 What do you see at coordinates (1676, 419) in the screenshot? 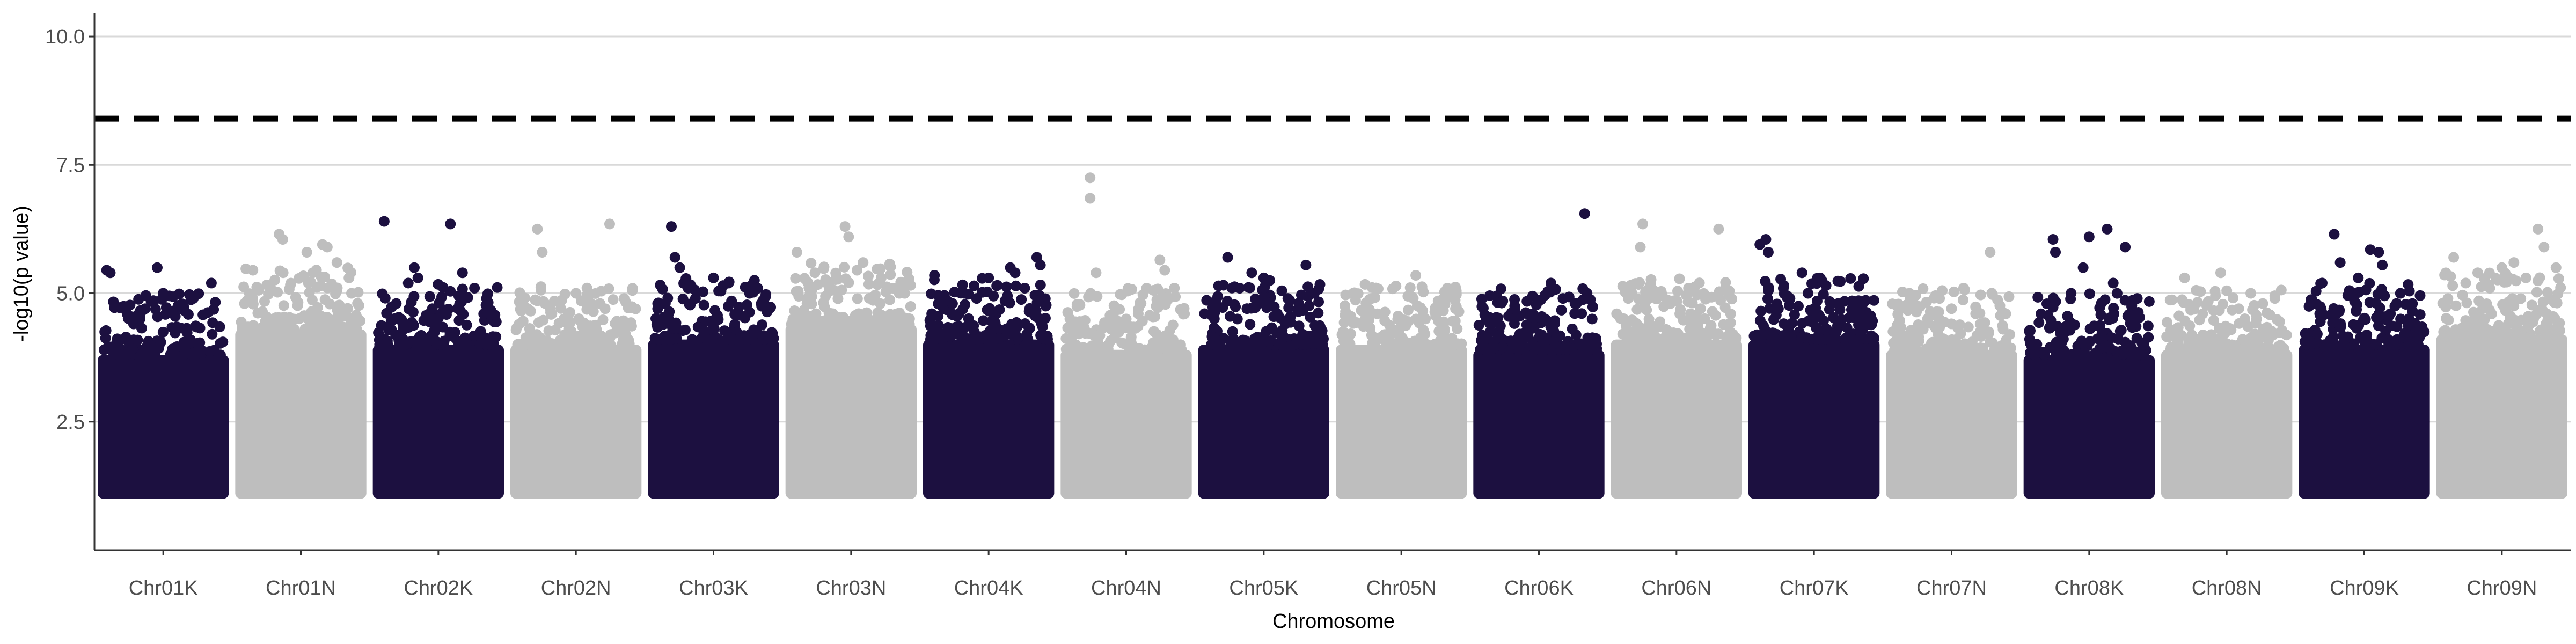
I see `point-mass-Chr06N` at bounding box center [1676, 419].